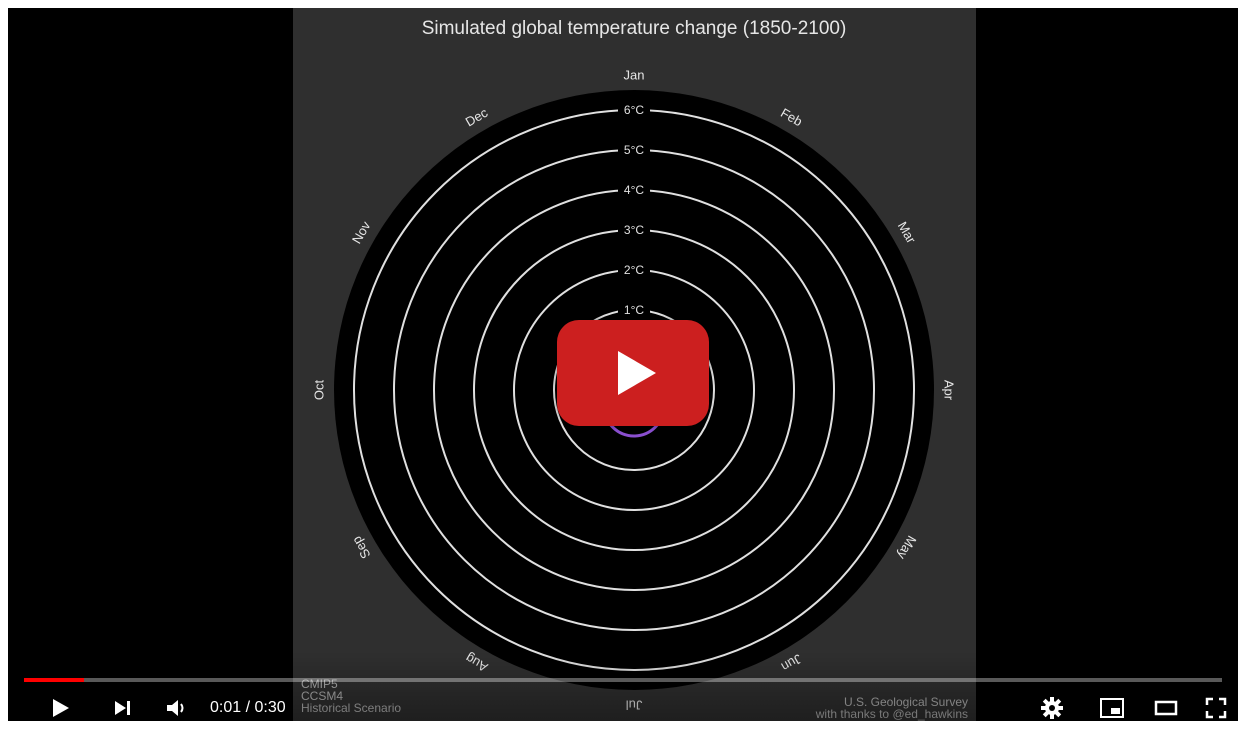 Image resolution: width=1246 pixels, height=729 pixels. I want to click on month-label-nov: Nov, so click(361, 232).